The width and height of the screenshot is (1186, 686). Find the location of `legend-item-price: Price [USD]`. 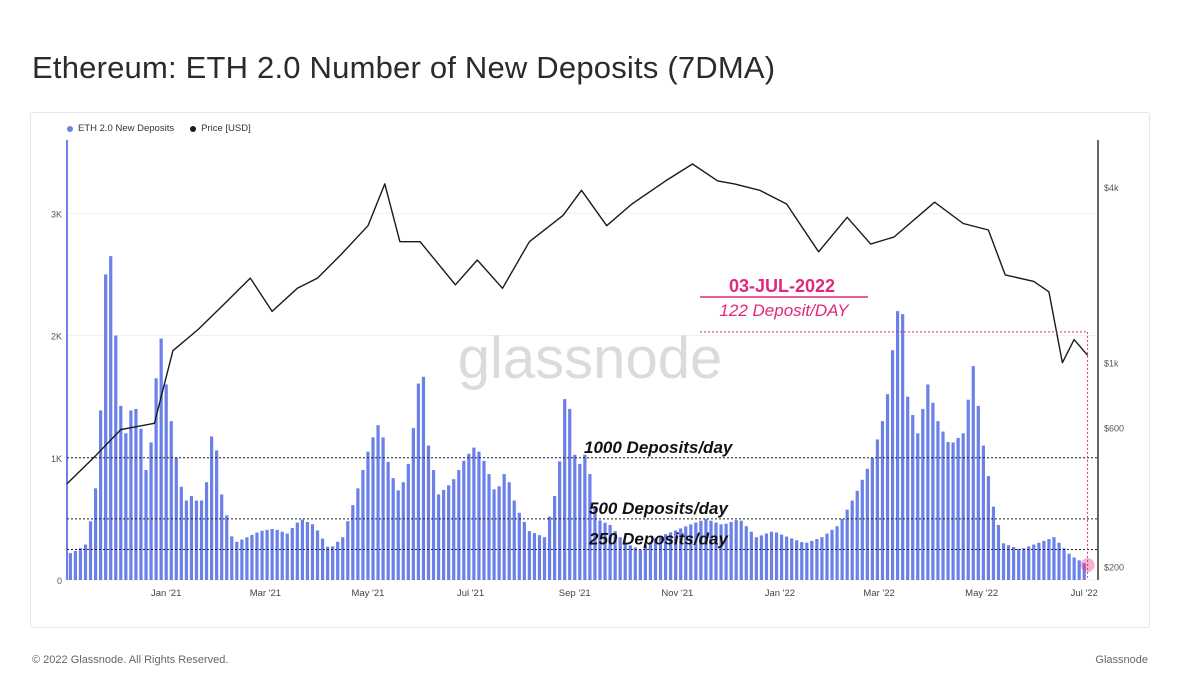

legend-item-price: Price [USD] is located at coordinates (220, 128).